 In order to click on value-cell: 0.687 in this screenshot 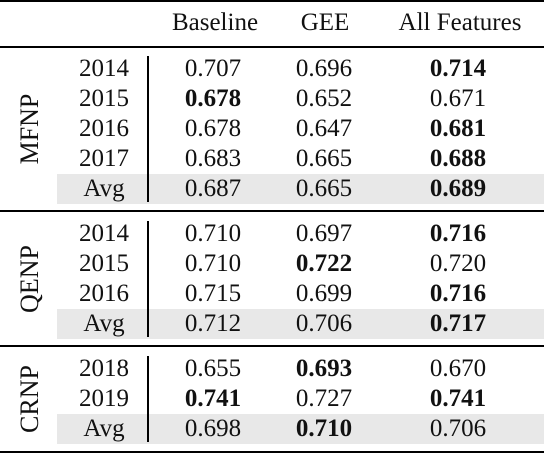, I will do `click(213, 188)`.